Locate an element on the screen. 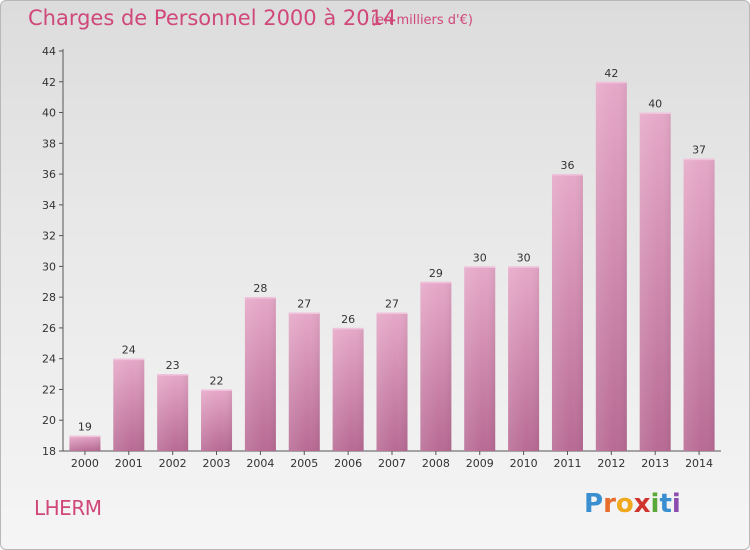  x-tick-label: 2012 is located at coordinates (611, 463).